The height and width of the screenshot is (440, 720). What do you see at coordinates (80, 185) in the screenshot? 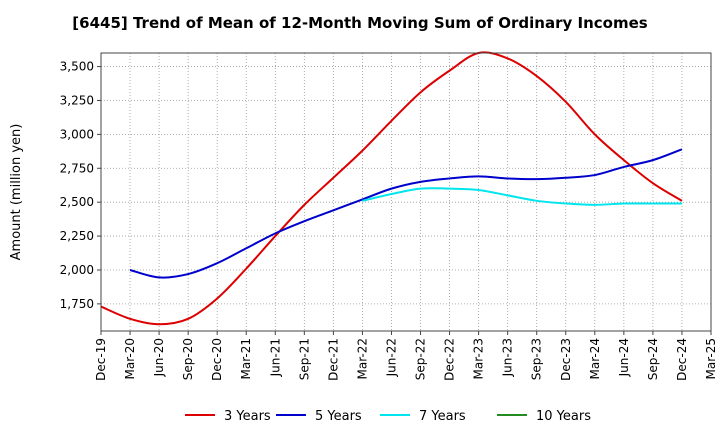
I see `y-axis-ticks: 1,750 2,000 2,250 2,500 2,750 3,000 3,250 3,500` at bounding box center [80, 185].